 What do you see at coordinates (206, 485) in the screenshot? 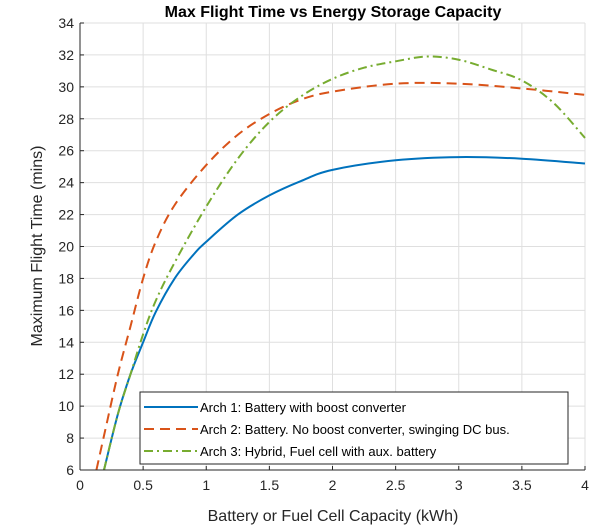
I see `x-tick-label: 1` at bounding box center [206, 485].